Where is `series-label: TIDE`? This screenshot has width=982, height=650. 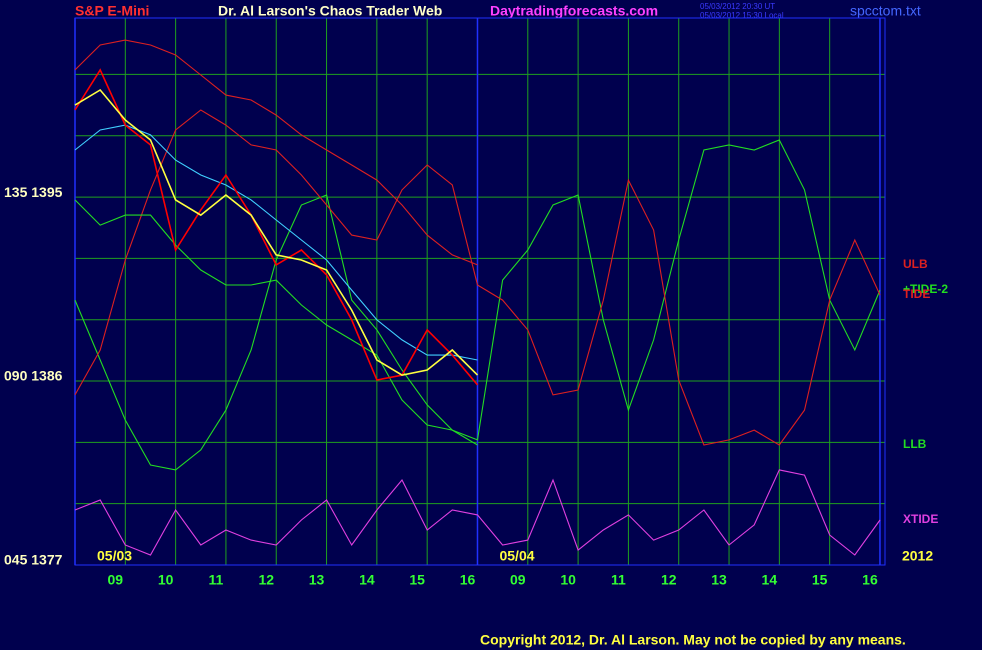 series-label: TIDE is located at coordinates (916, 294).